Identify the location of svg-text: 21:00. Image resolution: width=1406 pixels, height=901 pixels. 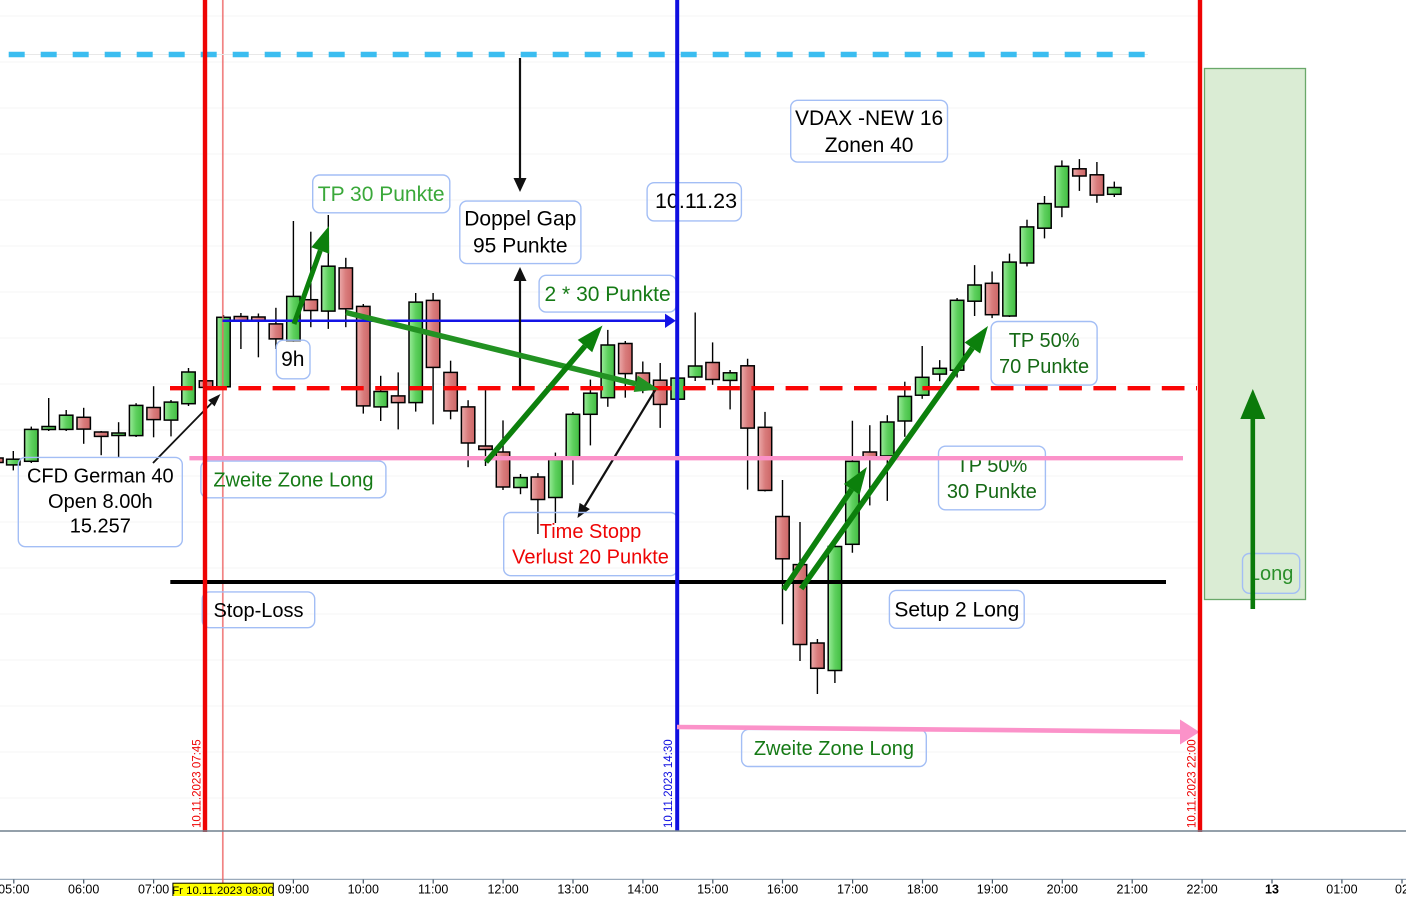
(1132, 890).